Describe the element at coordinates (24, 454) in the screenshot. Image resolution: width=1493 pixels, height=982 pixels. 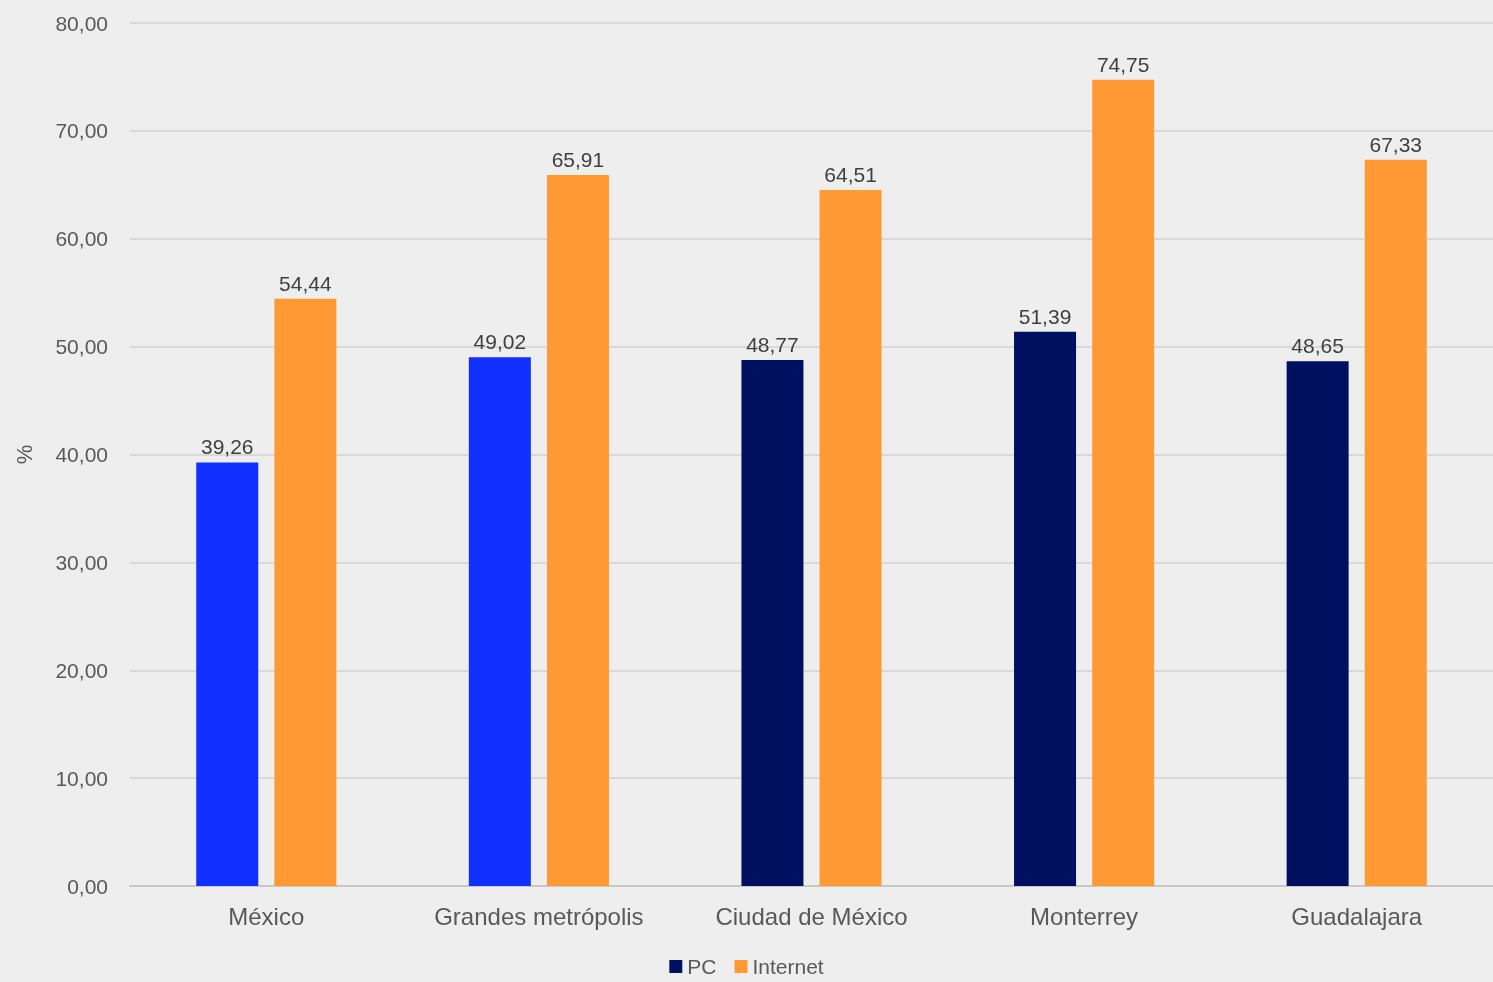
I see `y-axis-title: %` at that location.